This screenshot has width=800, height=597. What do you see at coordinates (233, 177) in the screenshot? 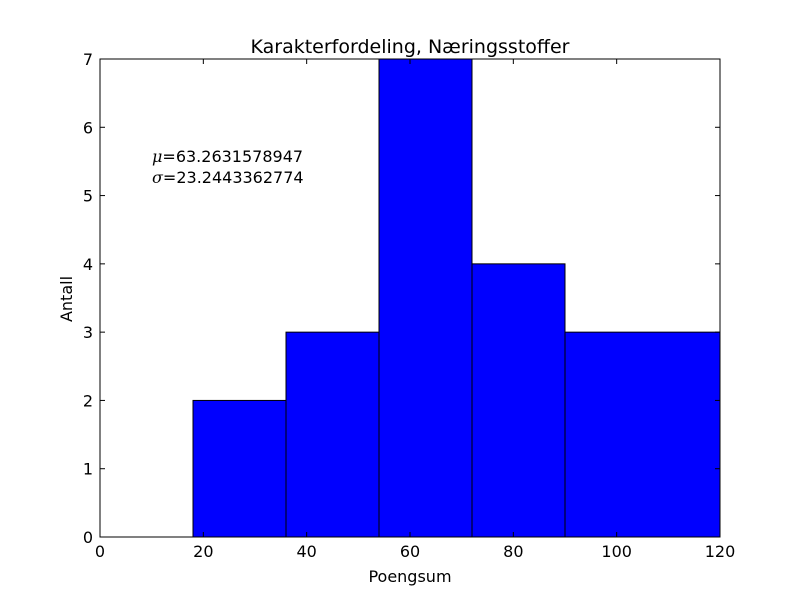
I see `std-value: =23.2443362774` at bounding box center [233, 177].